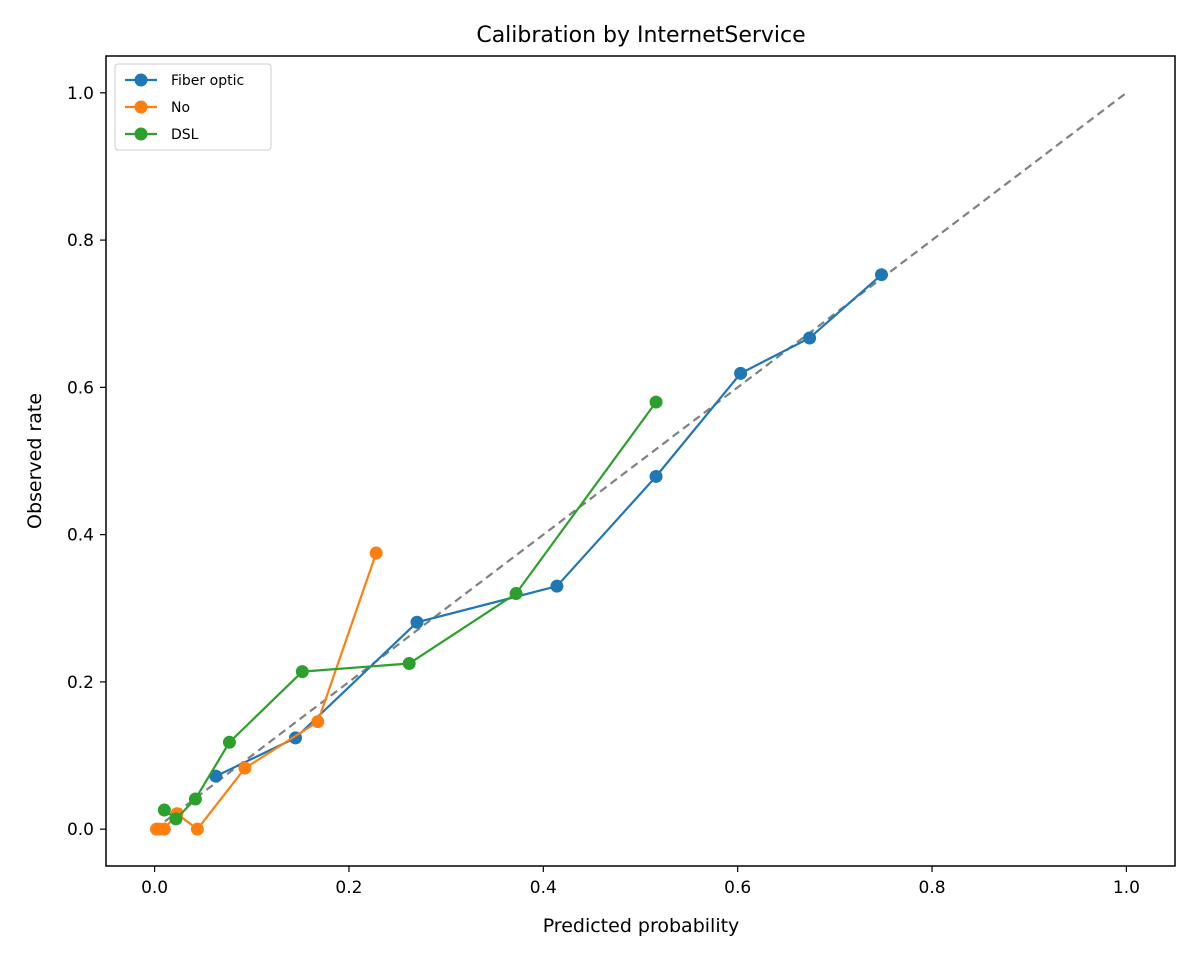 The width and height of the screenshot is (1200, 960). I want to click on y-tick-label: 0.6, so click(80, 388).